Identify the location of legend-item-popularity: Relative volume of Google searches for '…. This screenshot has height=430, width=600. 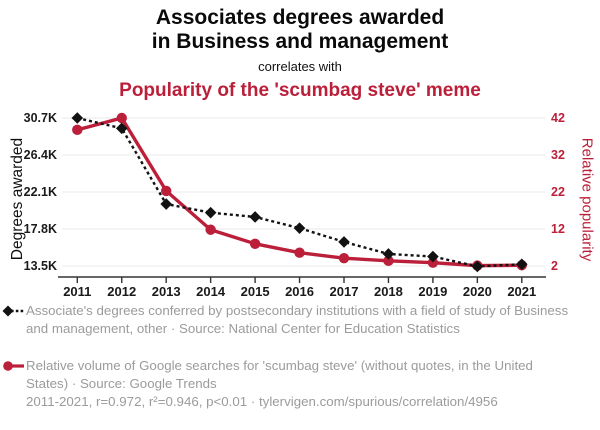
(292, 374).